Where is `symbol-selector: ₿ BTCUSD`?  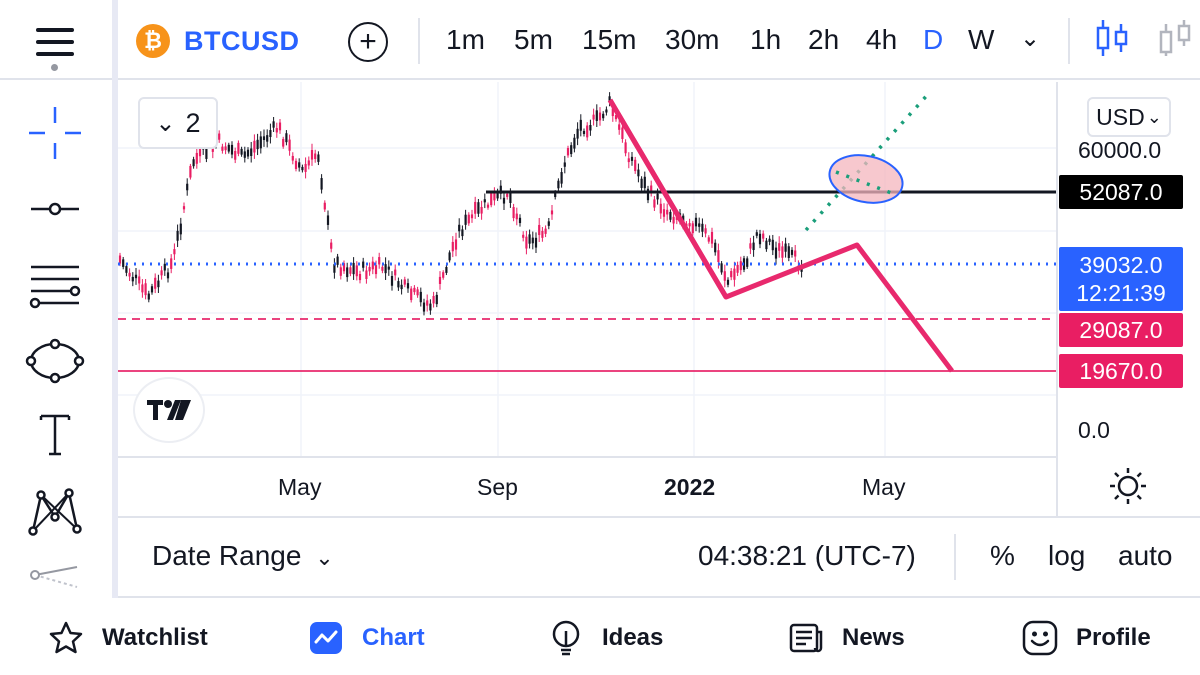
symbol-selector: ₿ BTCUSD is located at coordinates (218, 41).